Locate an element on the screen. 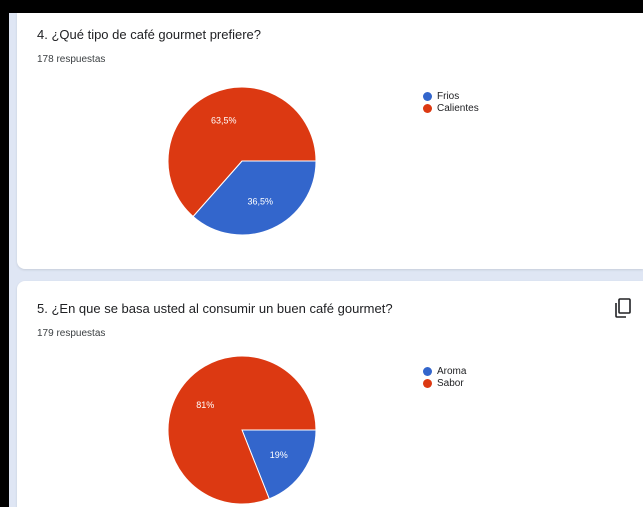 The image size is (643, 507). response-count: 178 respuestas is located at coordinates (71, 59).